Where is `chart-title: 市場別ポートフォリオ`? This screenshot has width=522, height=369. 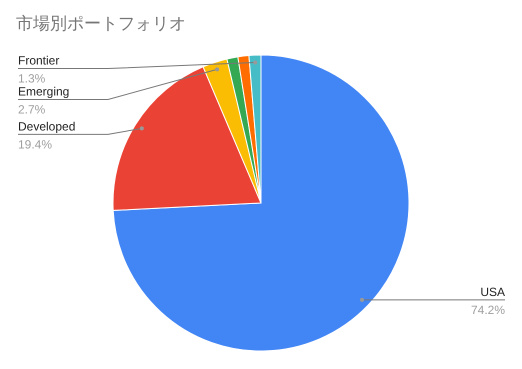
chart-title: 市場別ポートフォリオ is located at coordinates (101, 23).